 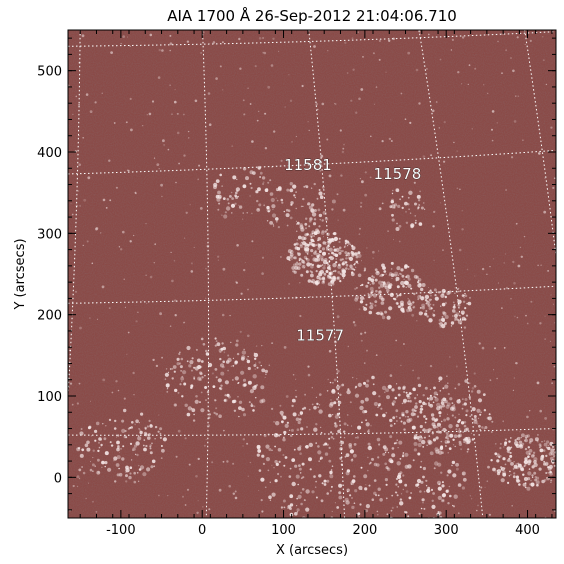 What do you see at coordinates (451, 274) in the screenshot?
I see `longitude-line` at bounding box center [451, 274].